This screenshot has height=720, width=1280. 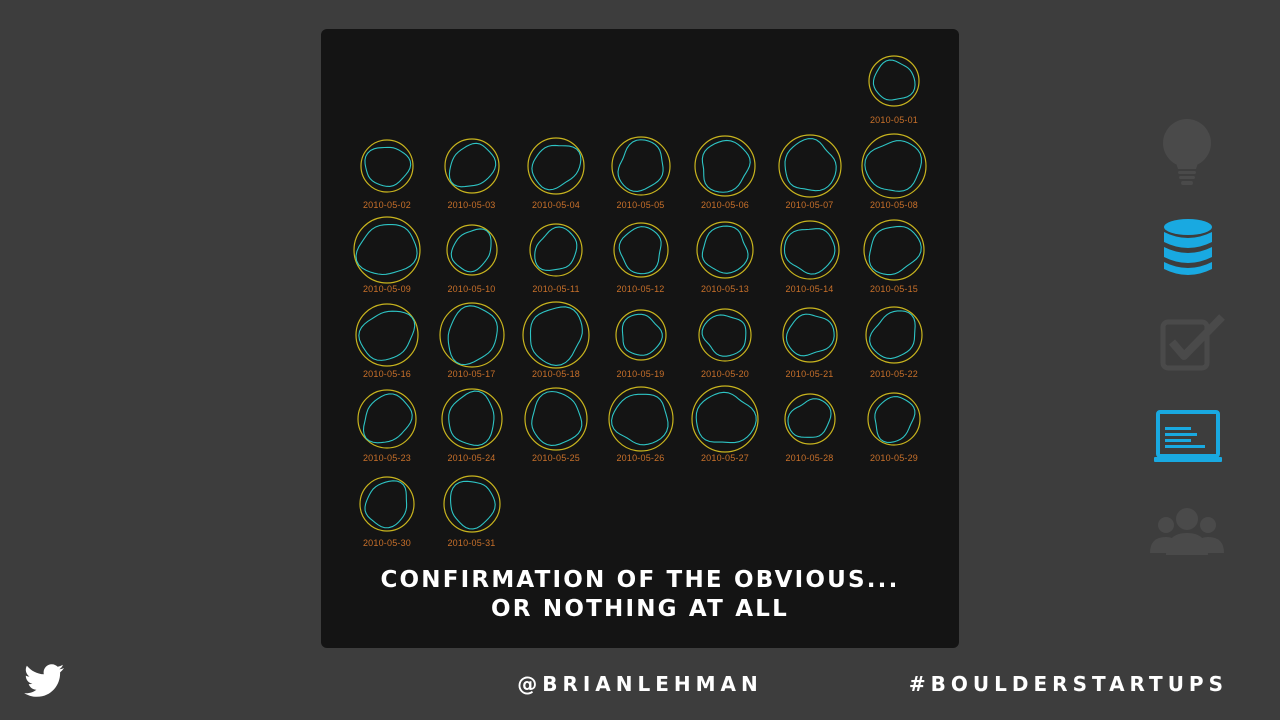 What do you see at coordinates (894, 373) in the screenshot?
I see `date-label: 2010-05-22` at bounding box center [894, 373].